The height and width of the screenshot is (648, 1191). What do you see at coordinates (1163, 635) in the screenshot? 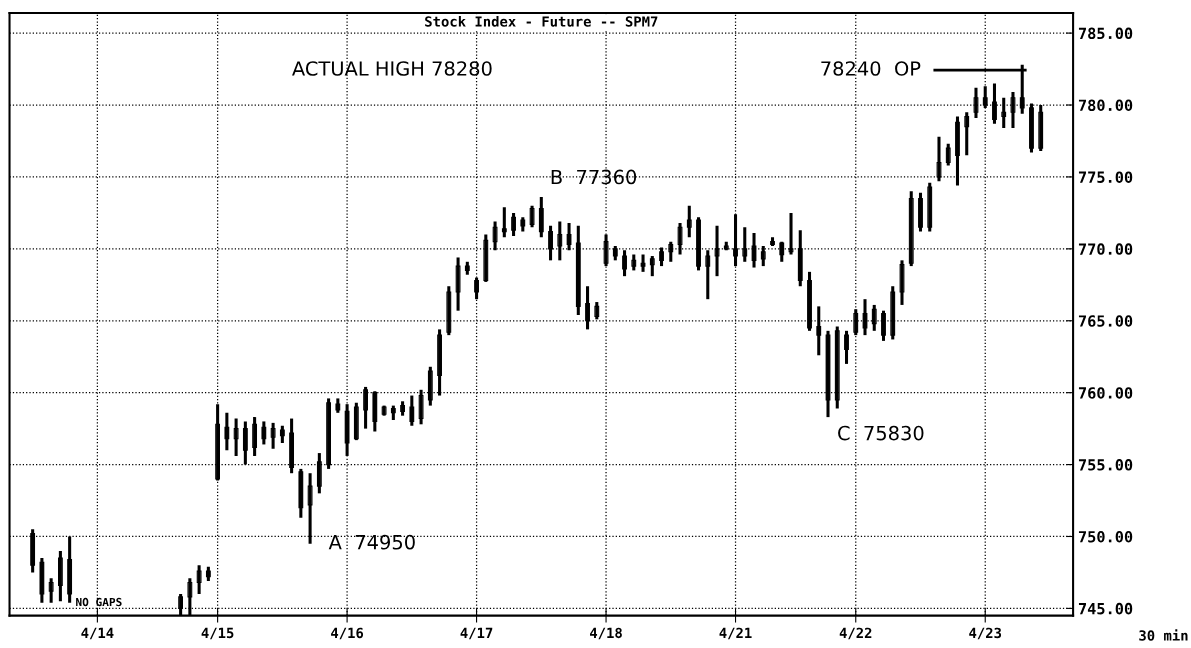
I see `text: 30 min` at bounding box center [1163, 635].